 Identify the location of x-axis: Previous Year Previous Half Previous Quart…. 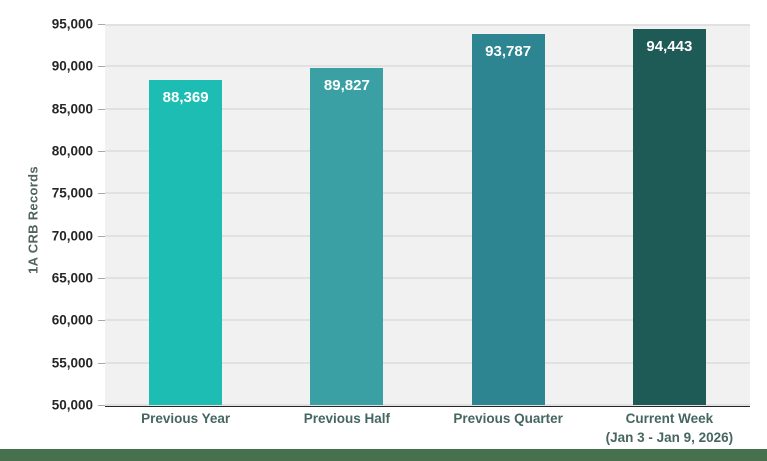
(427, 428).